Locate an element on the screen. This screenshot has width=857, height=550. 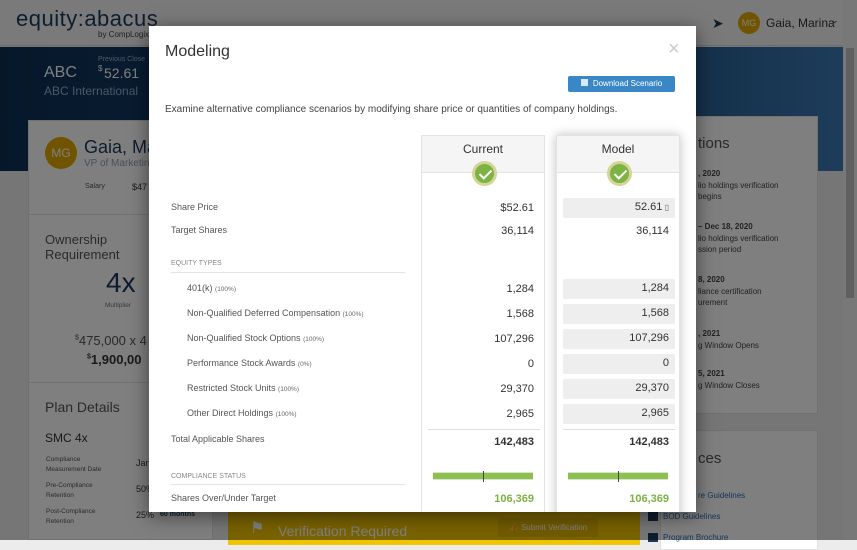
current-value: 0 is located at coordinates (530, 364).